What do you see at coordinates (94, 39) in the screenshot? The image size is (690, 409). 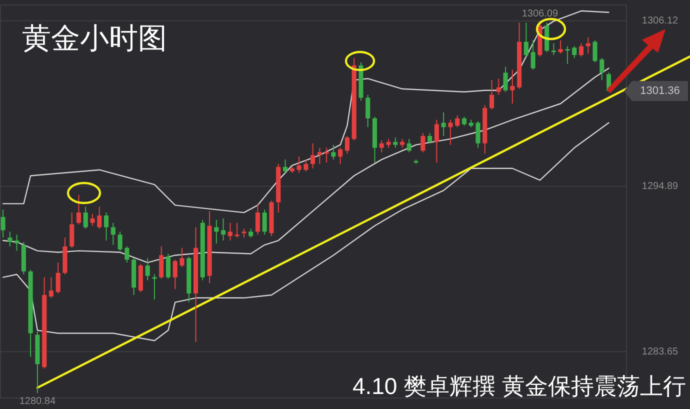 I see `text: 黄金小时图` at bounding box center [94, 39].